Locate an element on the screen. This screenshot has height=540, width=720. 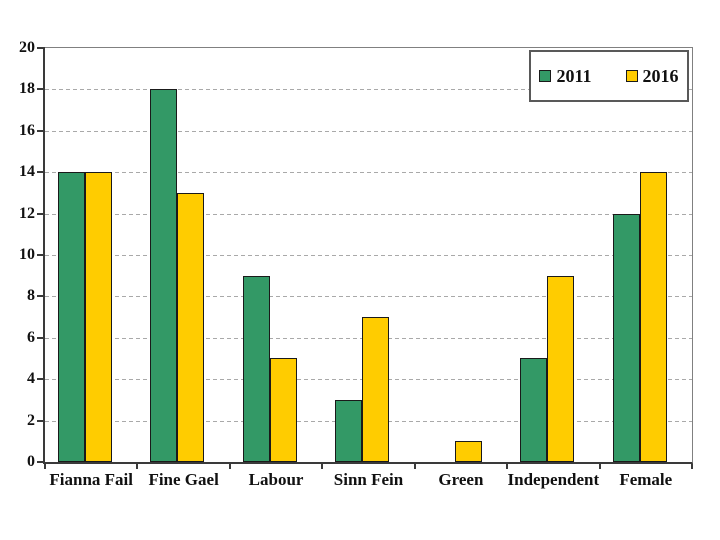
legend-label-2016: 2016 is located at coordinates (660, 76).